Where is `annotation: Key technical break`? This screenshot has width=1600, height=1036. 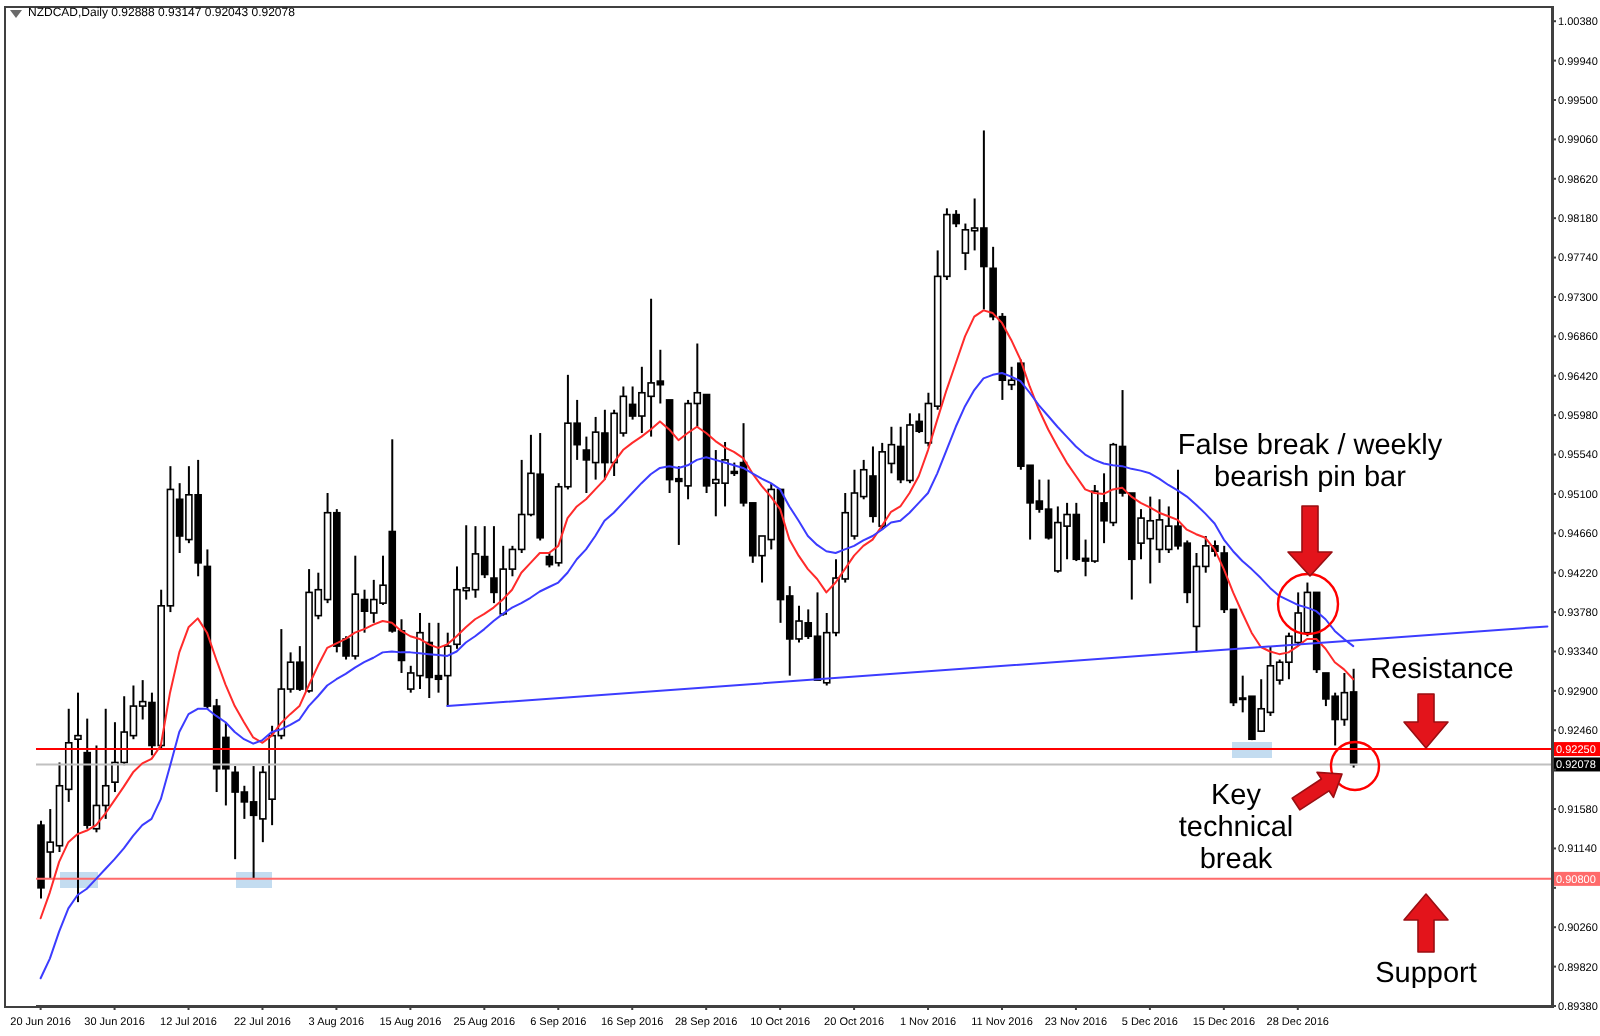 annotation: Key technical break is located at coordinates (1236, 828).